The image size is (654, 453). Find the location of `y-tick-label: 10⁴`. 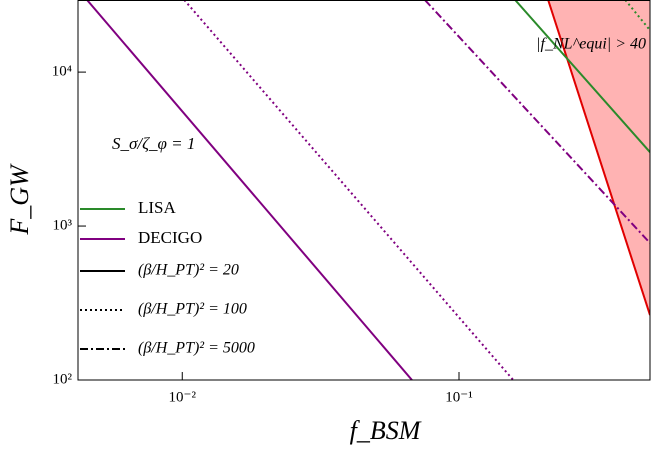

y-tick-label: 10⁴ is located at coordinates (62, 72).